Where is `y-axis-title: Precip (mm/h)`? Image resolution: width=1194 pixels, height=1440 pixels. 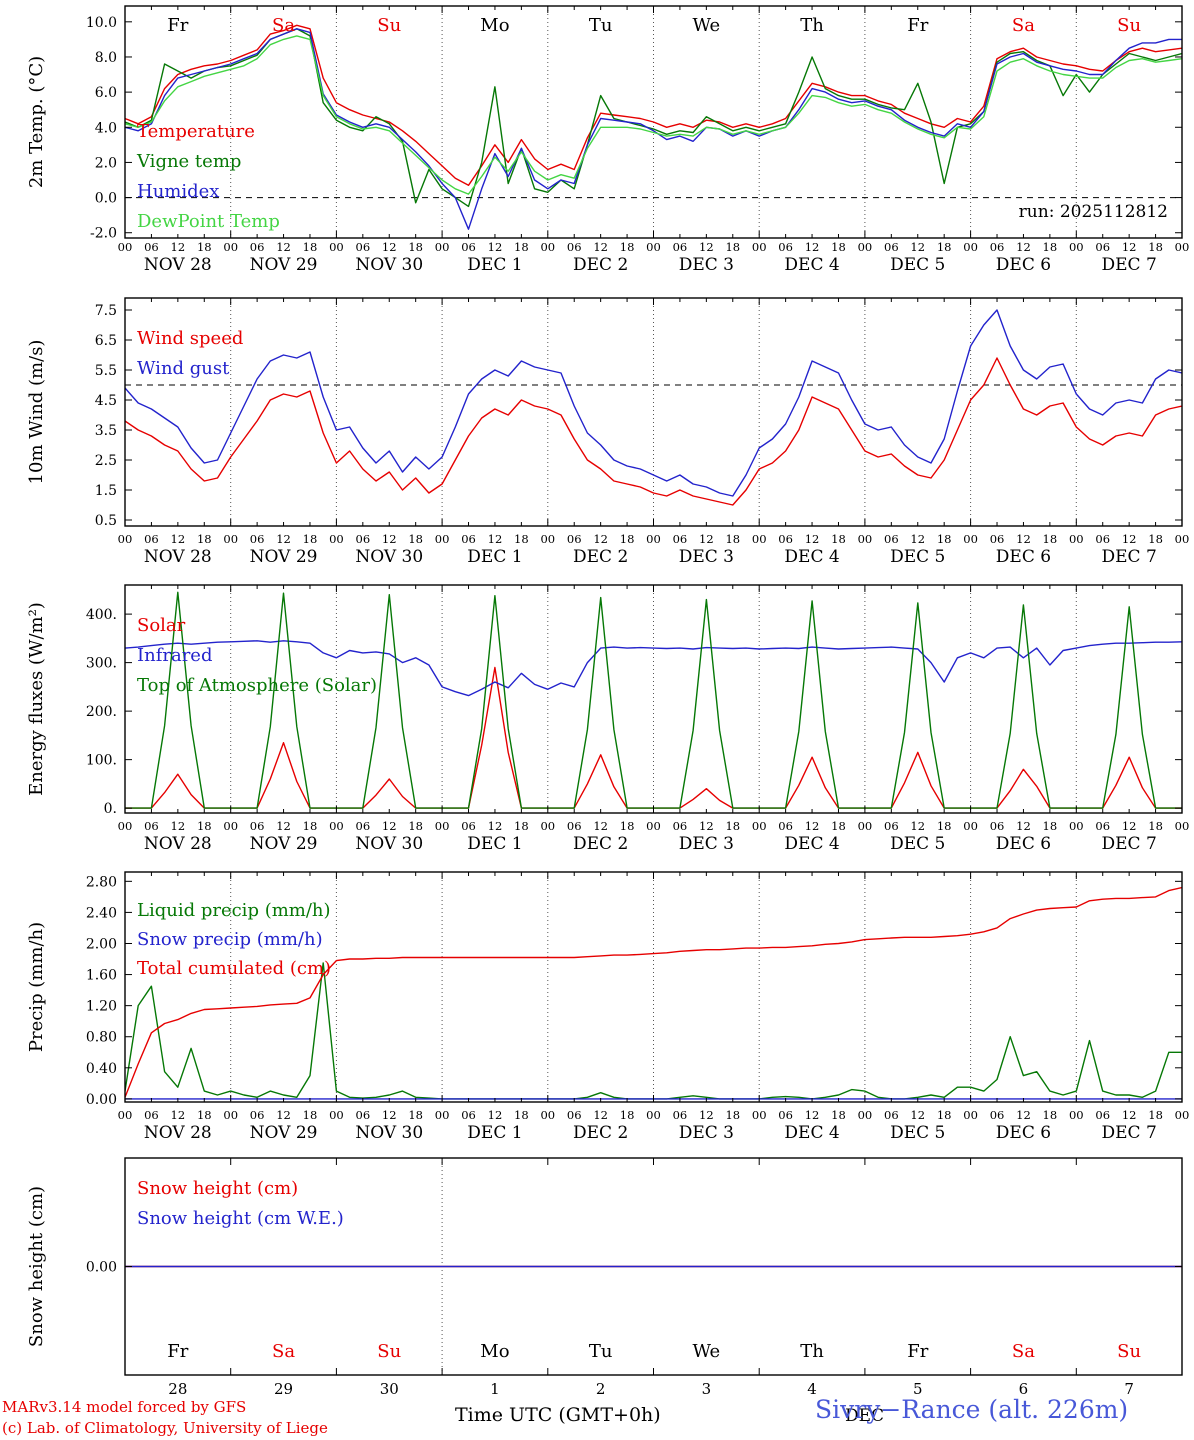 y-axis-title: Precip (mm/h) is located at coordinates (36, 987).